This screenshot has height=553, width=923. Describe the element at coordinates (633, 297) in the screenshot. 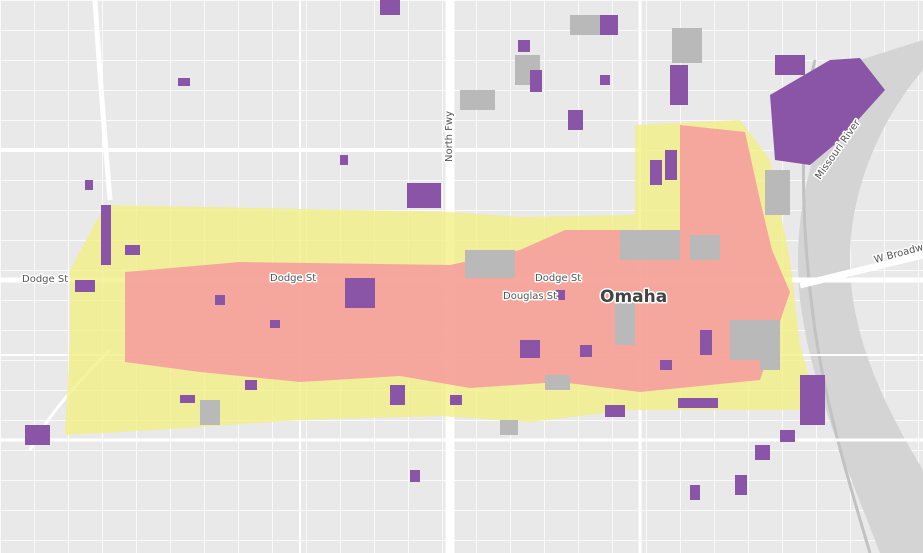

I see `city-label: Omaha` at that location.